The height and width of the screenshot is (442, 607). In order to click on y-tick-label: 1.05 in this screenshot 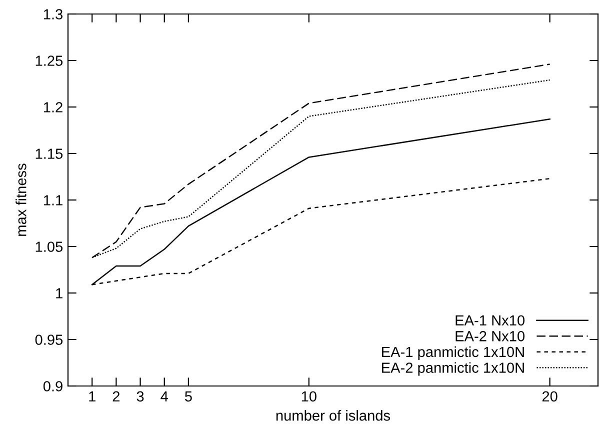, I will do `click(49, 247)`.